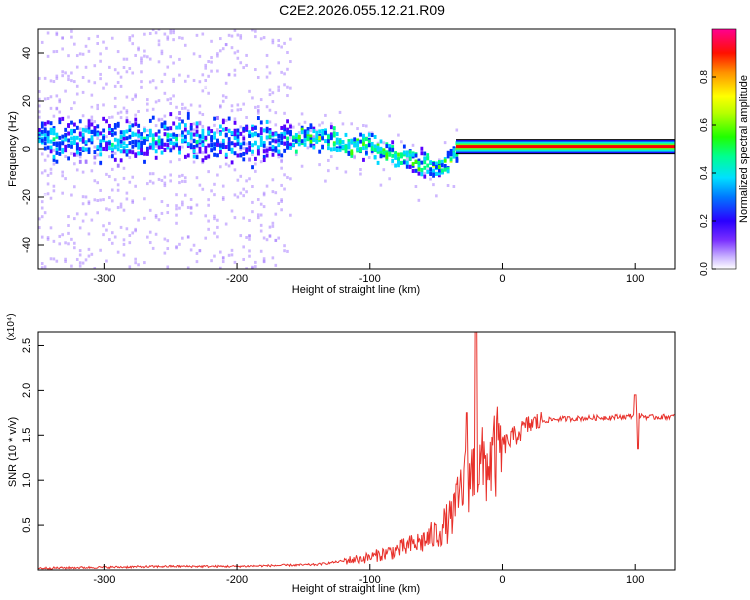 Image resolution: width=750 pixels, height=600 pixels. I want to click on y-tick-label: 20, so click(27, 101).